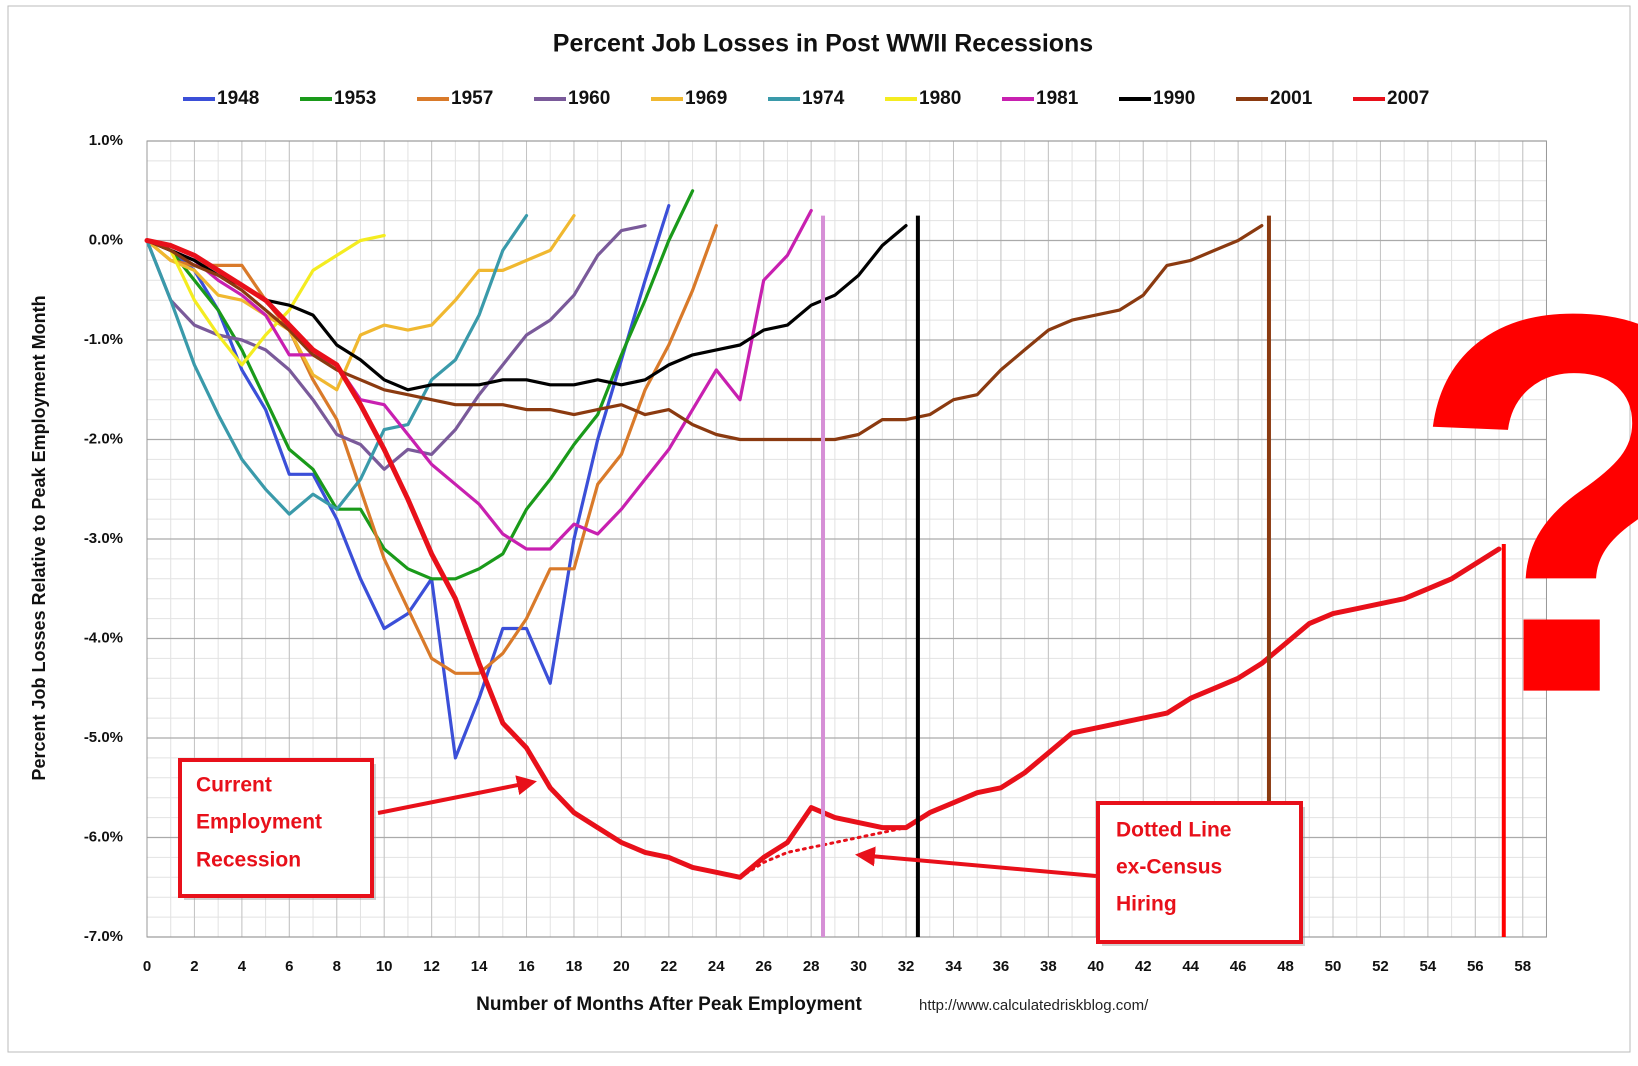 The height and width of the screenshot is (1066, 1638). I want to click on legend-item: 2001, so click(1274, 98).